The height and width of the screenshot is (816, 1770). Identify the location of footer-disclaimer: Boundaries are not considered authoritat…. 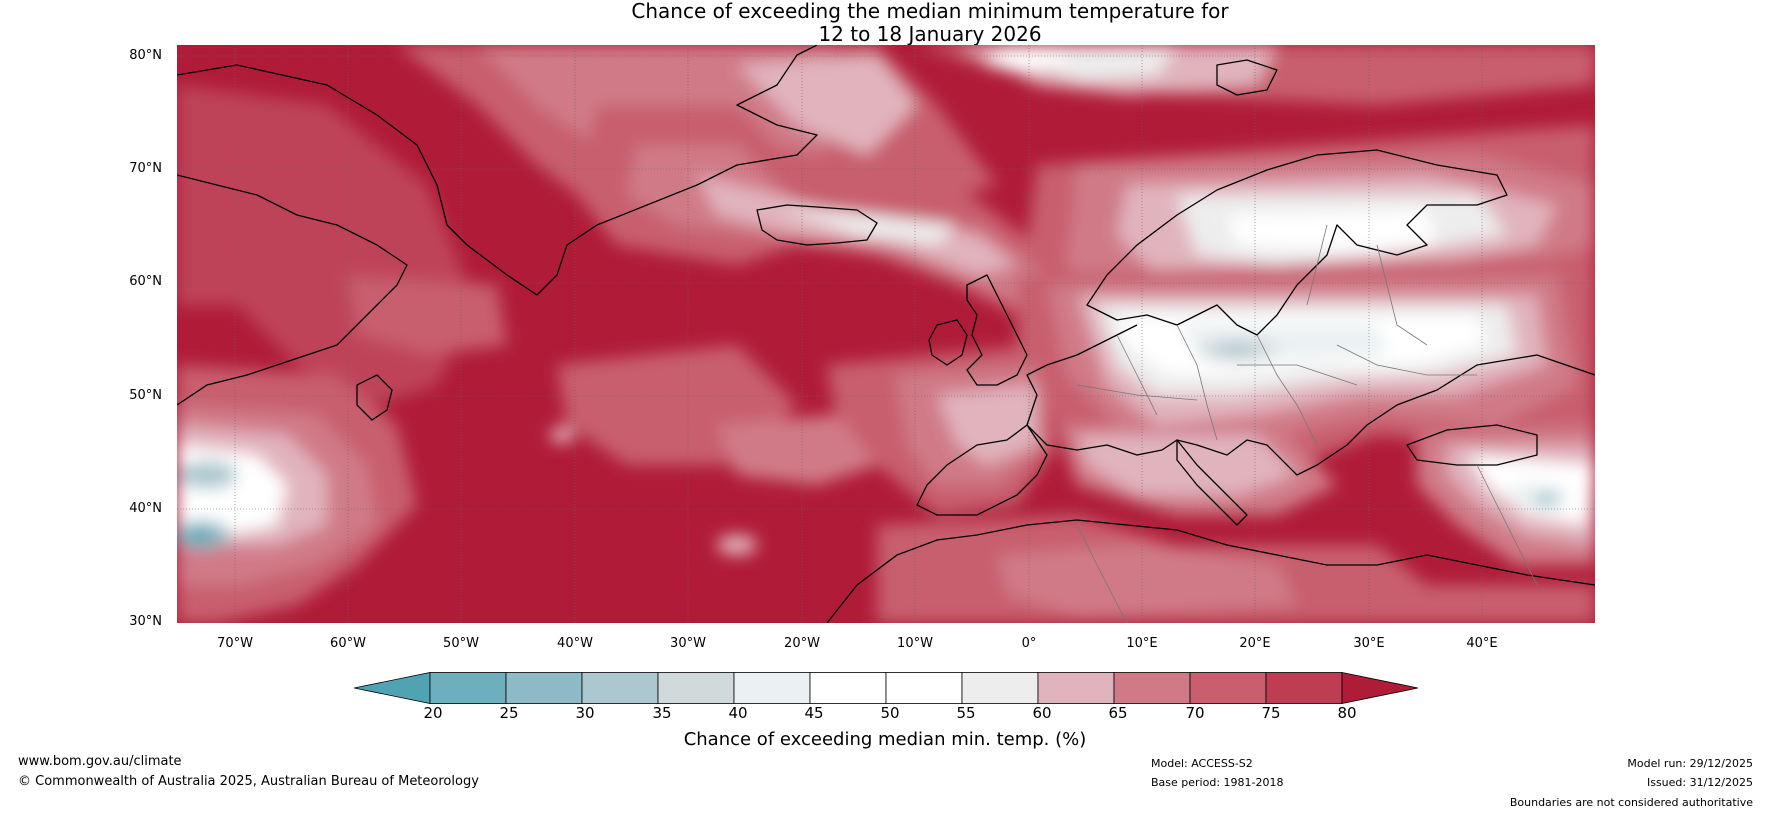
(1631, 802).